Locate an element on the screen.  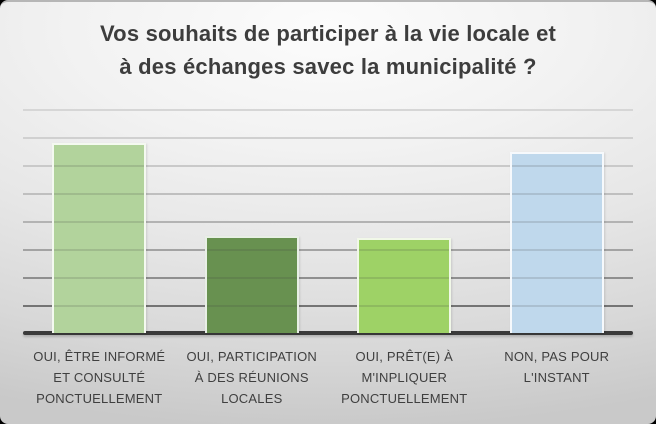
category-label-line: NON, PAS POUR is located at coordinates (557, 356).